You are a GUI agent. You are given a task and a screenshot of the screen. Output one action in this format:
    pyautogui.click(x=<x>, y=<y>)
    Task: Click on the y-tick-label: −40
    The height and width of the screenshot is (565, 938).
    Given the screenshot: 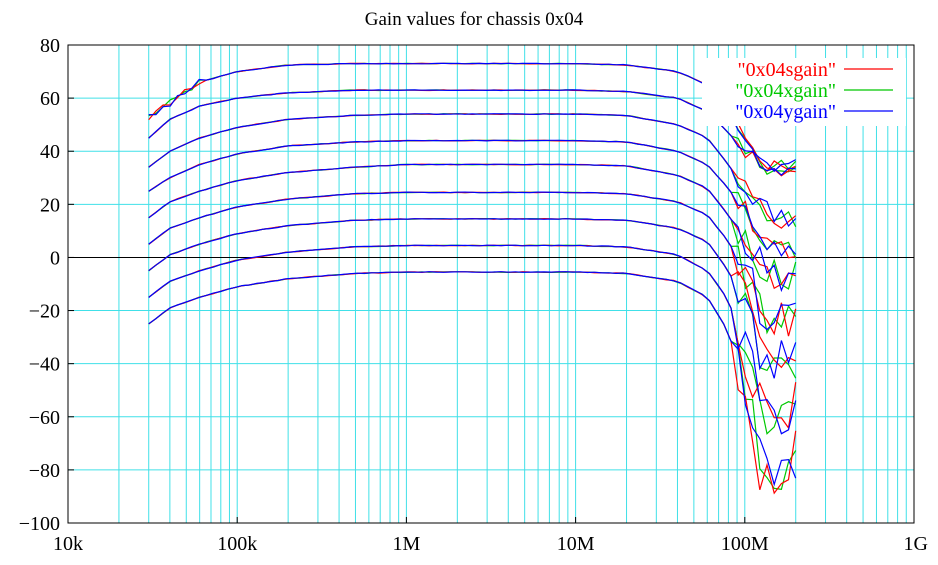 What is the action you would take?
    pyautogui.click(x=44, y=365)
    